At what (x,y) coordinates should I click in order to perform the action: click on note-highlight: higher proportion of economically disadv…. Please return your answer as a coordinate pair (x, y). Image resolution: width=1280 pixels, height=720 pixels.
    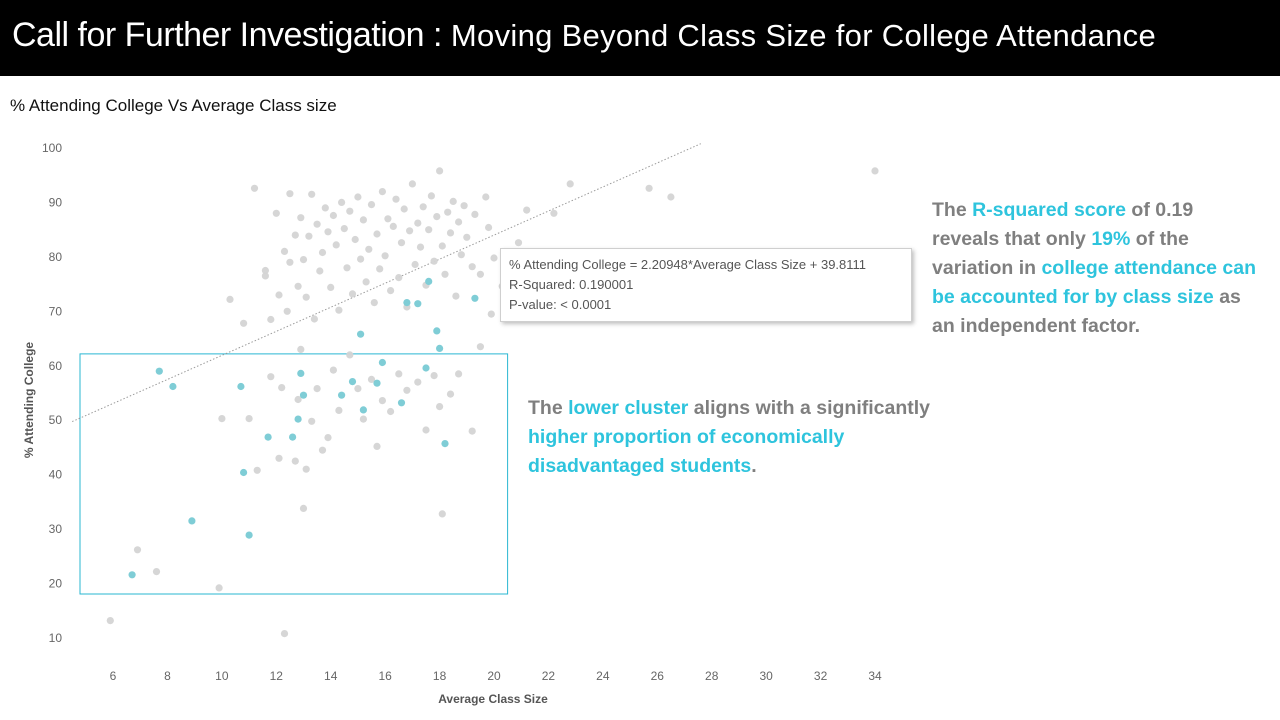
    Looking at the image, I should click on (686, 451).